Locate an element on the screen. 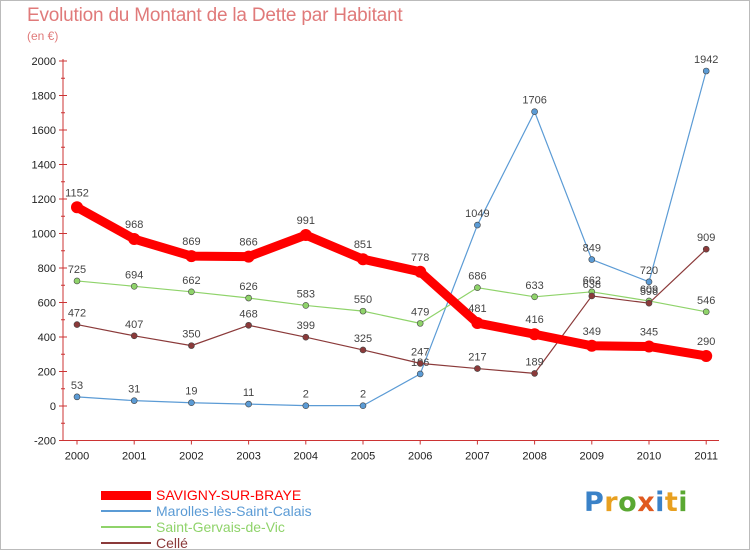  y-tick-label: -200 is located at coordinates (45, 442).